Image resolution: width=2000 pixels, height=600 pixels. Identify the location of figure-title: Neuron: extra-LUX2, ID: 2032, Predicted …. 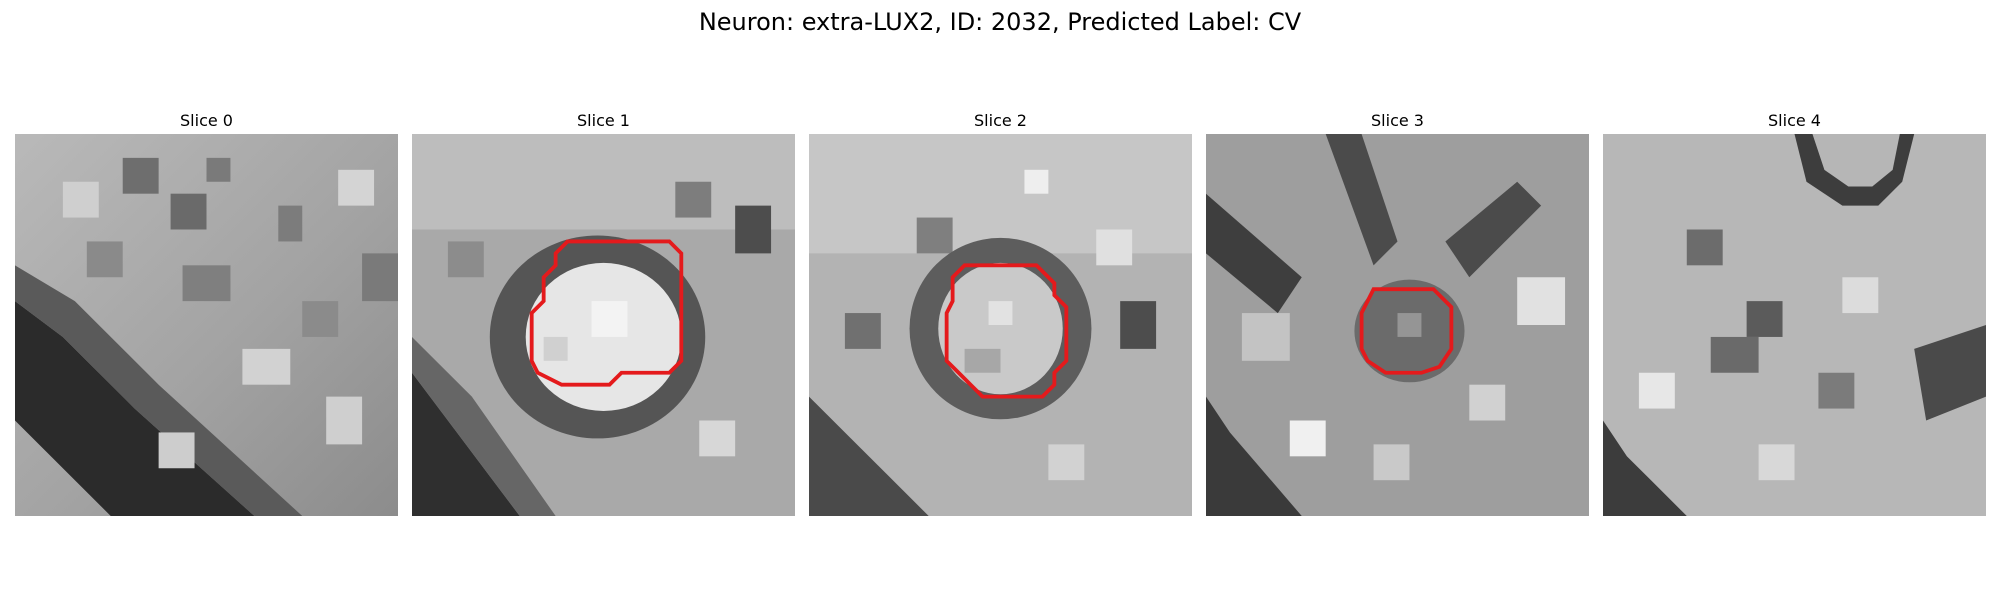
(1000, 22).